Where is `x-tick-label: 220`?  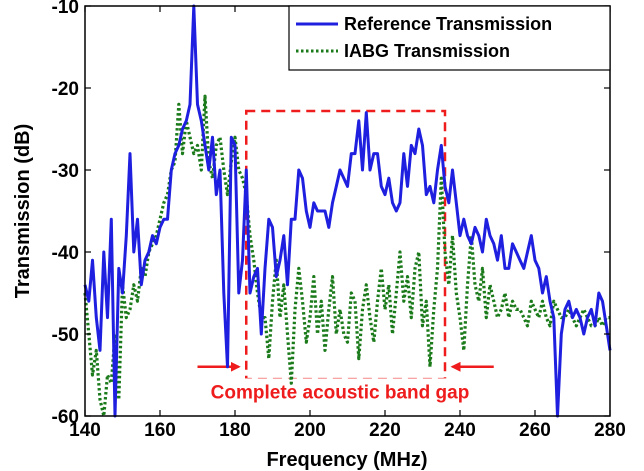 x-tick-label: 220 is located at coordinates (385, 430).